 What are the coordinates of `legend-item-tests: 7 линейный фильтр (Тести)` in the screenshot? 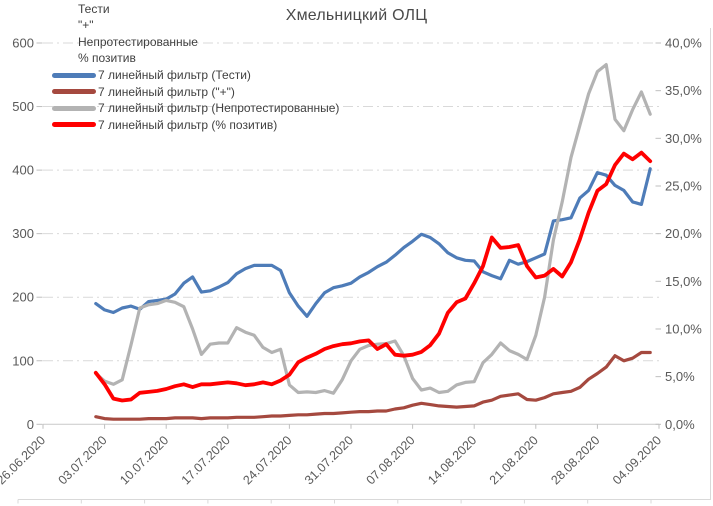 It's located at (151, 75).